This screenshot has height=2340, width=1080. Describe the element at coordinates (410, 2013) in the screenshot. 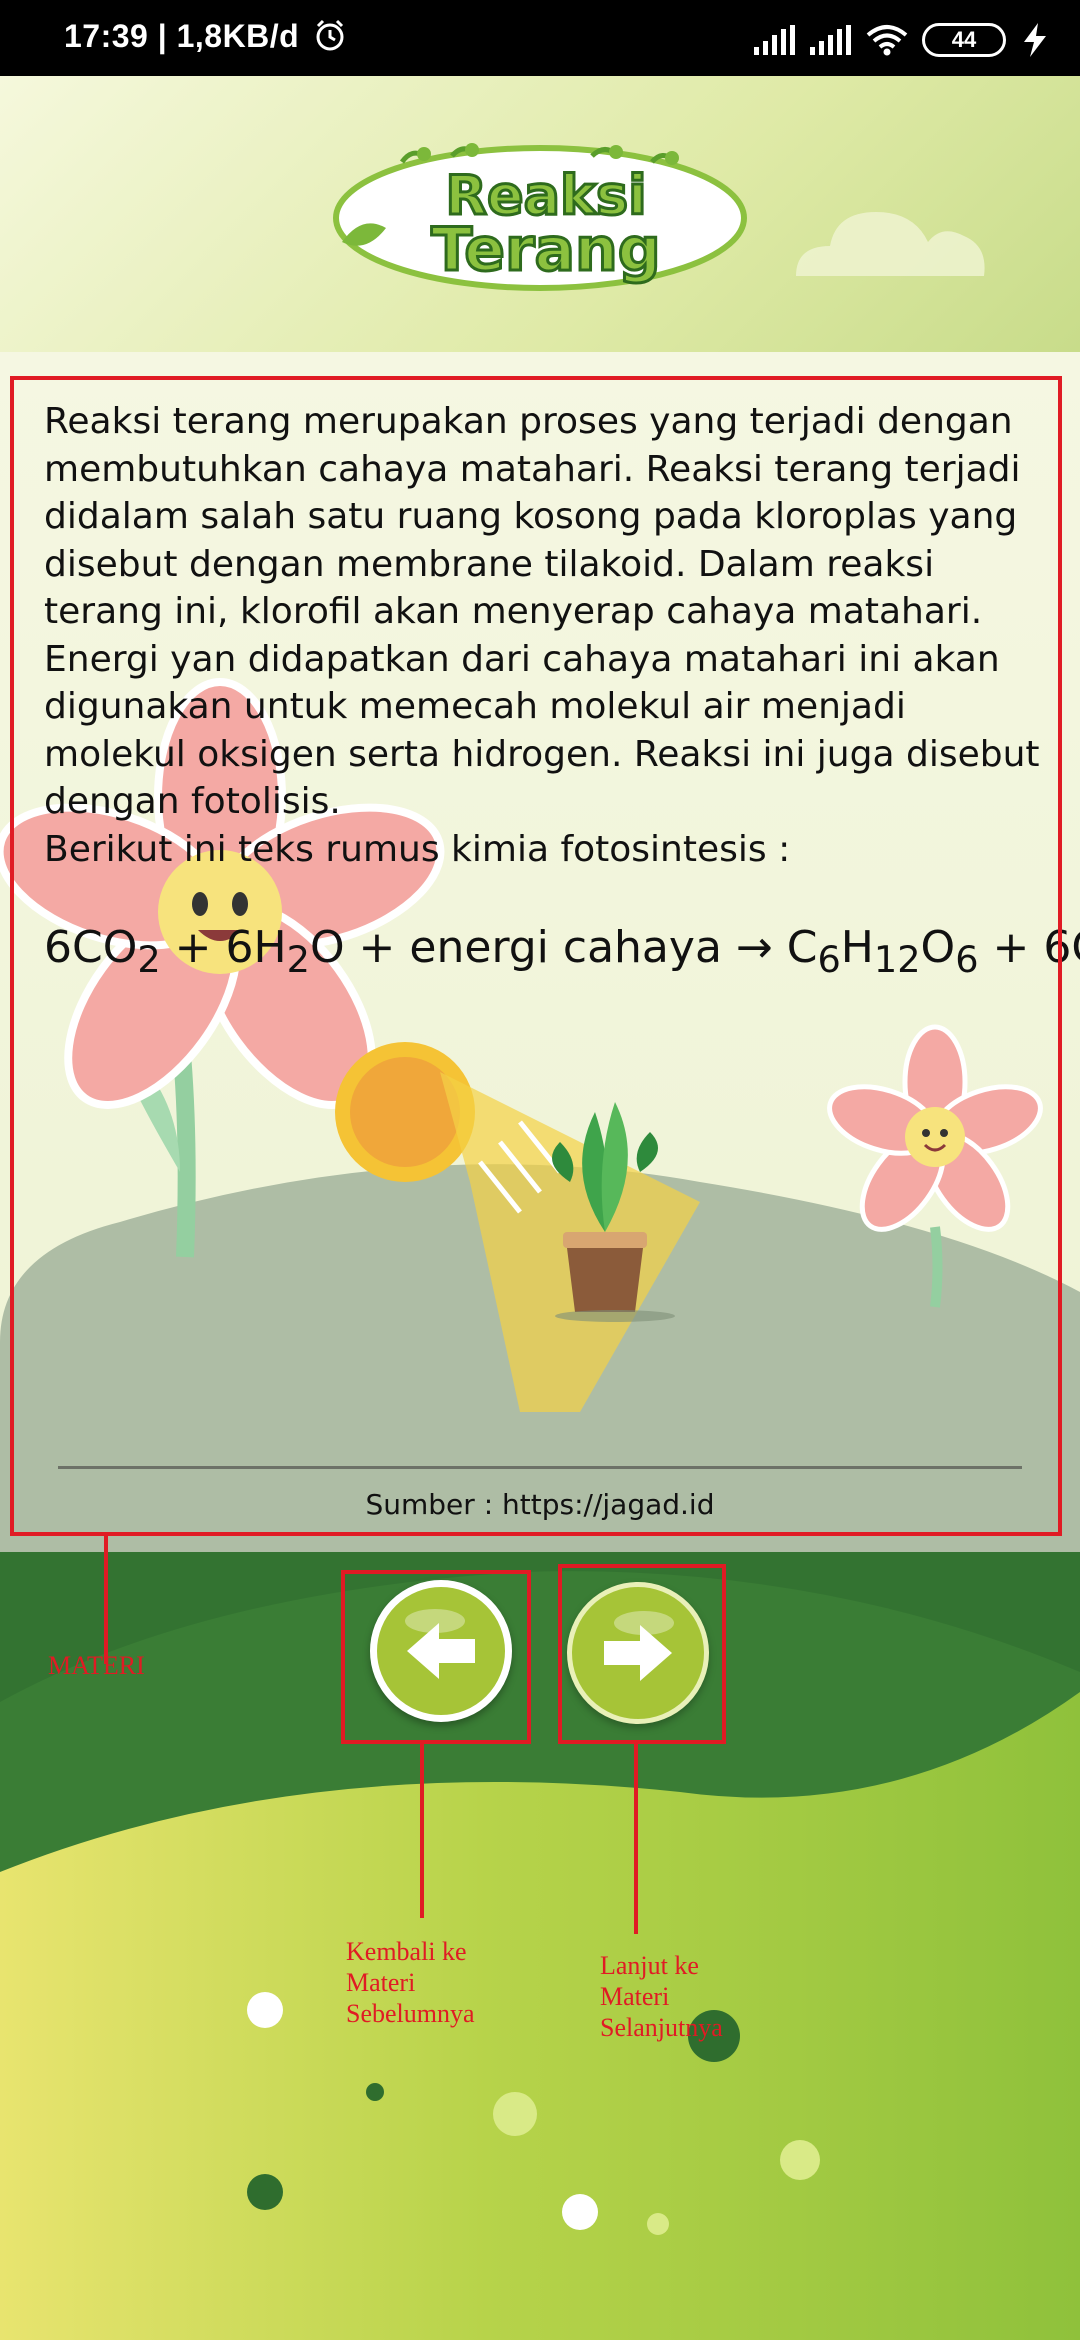

I see `back-annotation-line3: Sebelumnya` at that location.